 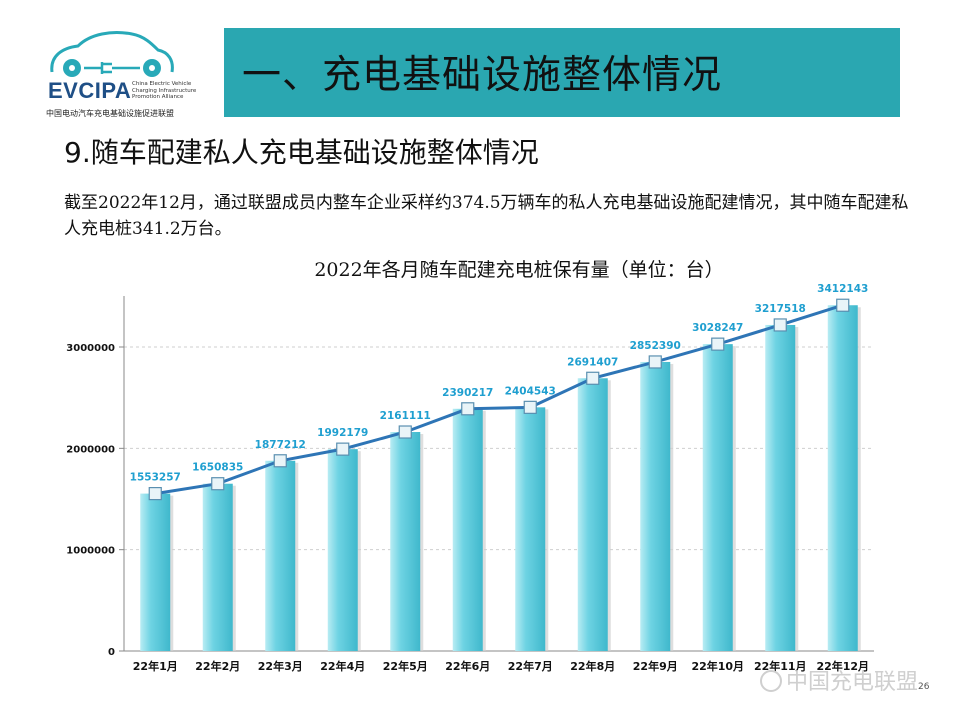 What do you see at coordinates (518, 270) in the screenshot?
I see `chart-title: 2022年各月随车配建充电桩保有量（单位：台）` at bounding box center [518, 270].